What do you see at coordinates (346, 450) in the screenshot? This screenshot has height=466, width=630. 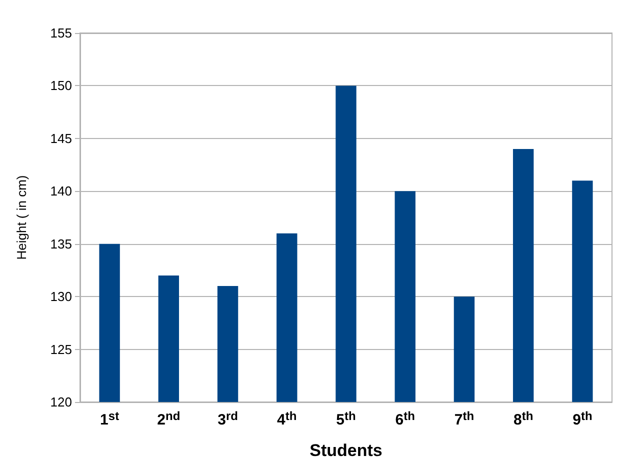 I see `x-axis-title: Students` at bounding box center [346, 450].